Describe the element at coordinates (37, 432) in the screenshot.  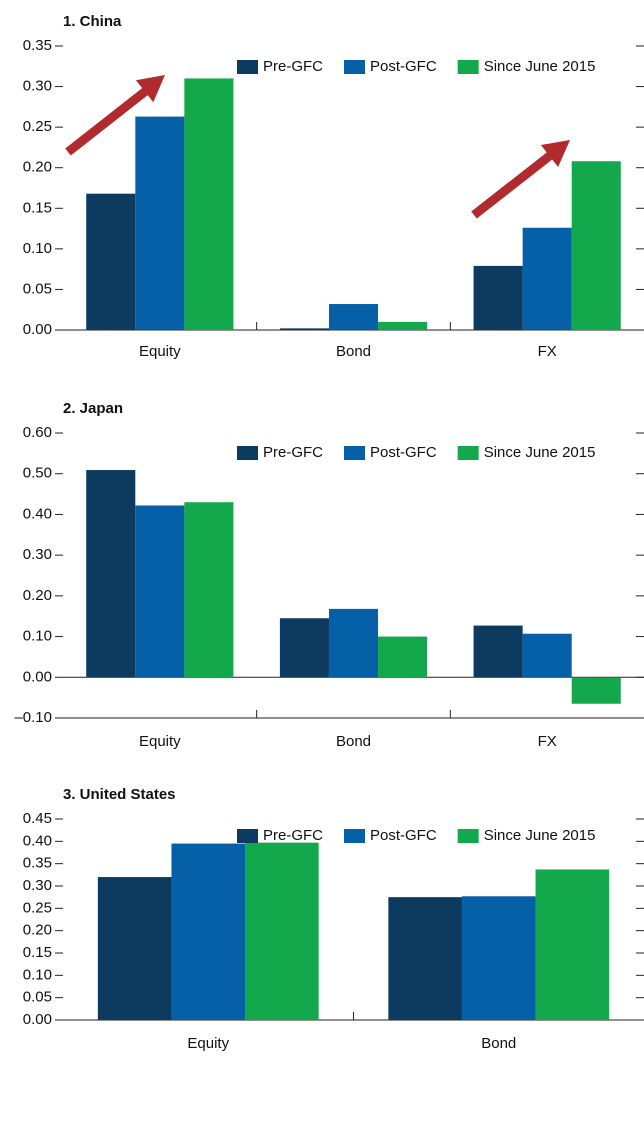
I see `y-tick-label: 0.60` at that location.